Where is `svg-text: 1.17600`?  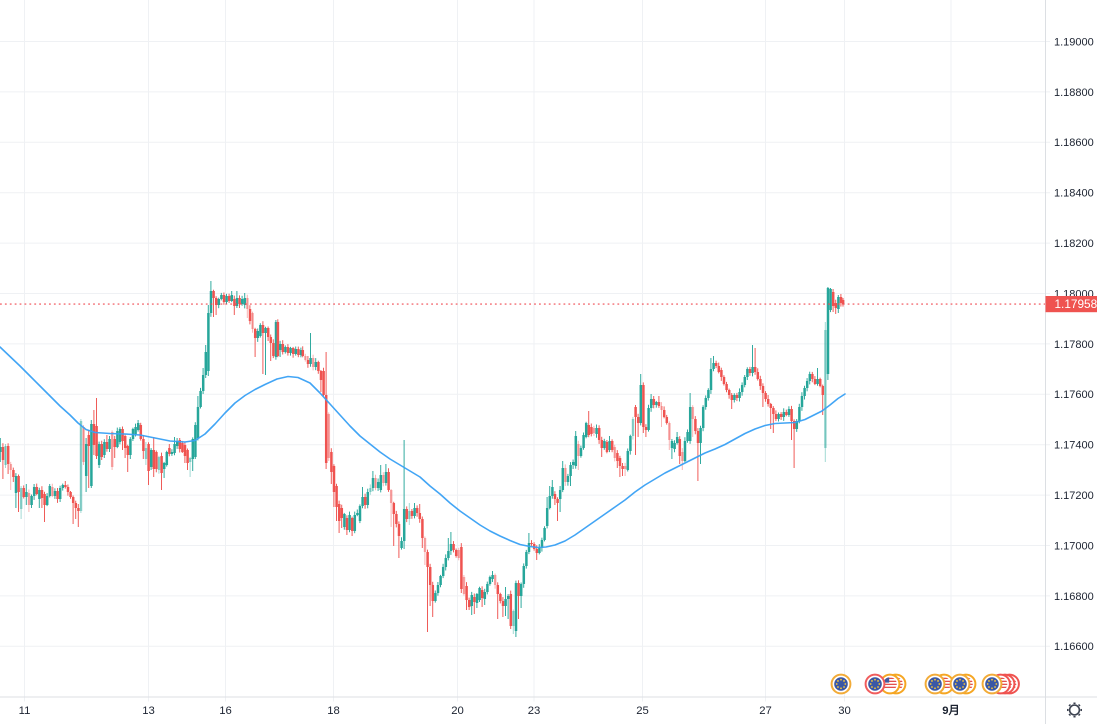 svg-text: 1.17600 is located at coordinates (1074, 395).